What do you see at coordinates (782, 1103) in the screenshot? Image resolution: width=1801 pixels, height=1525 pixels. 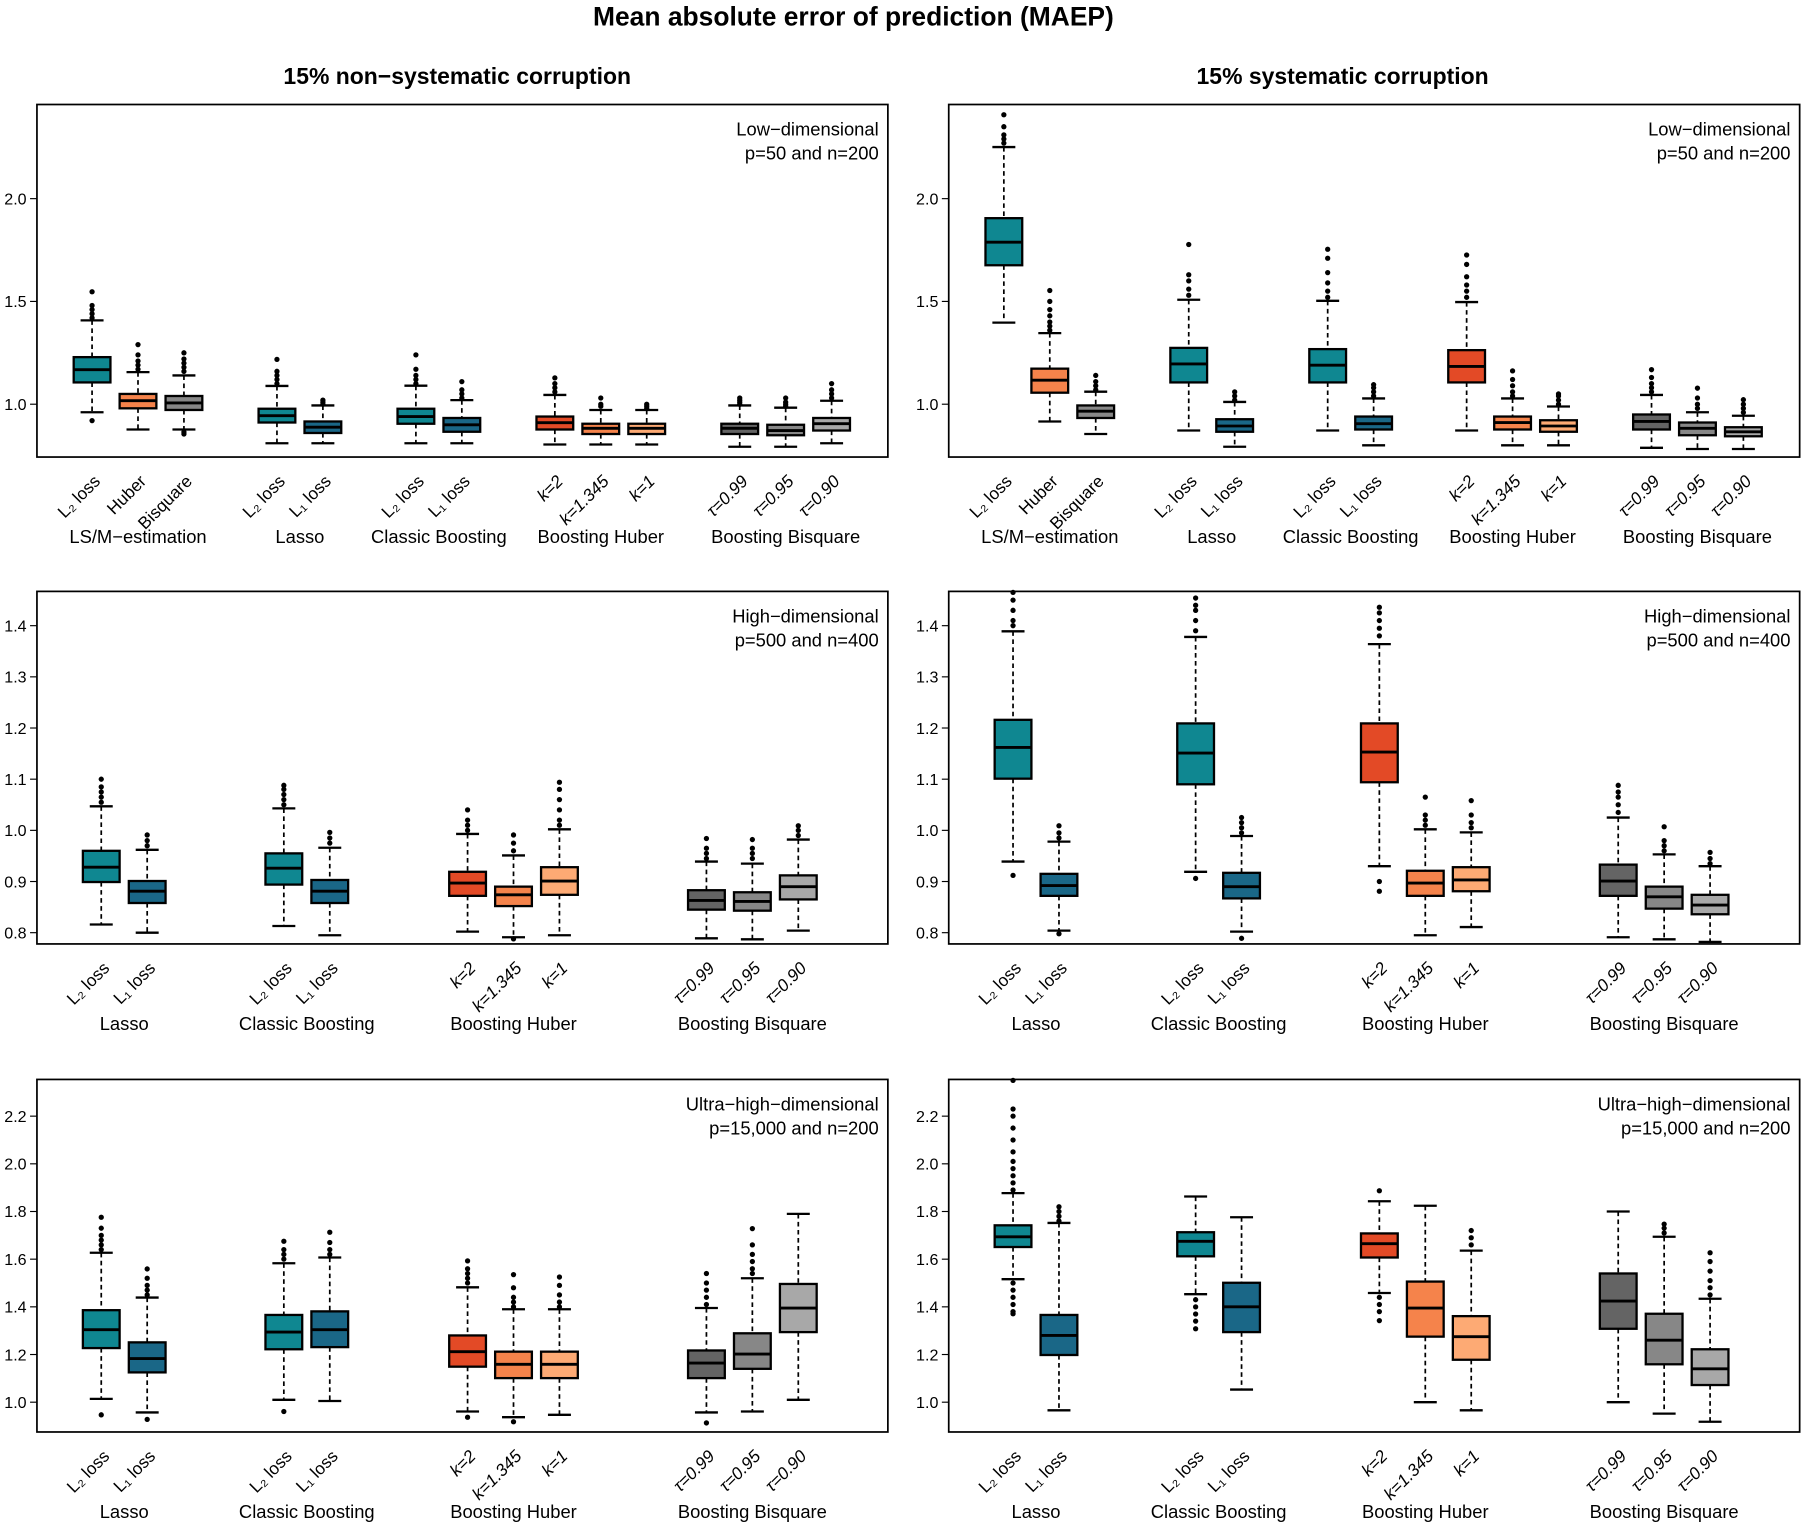 I see `panel-annotation: Ultra−high−dimensional` at bounding box center [782, 1103].